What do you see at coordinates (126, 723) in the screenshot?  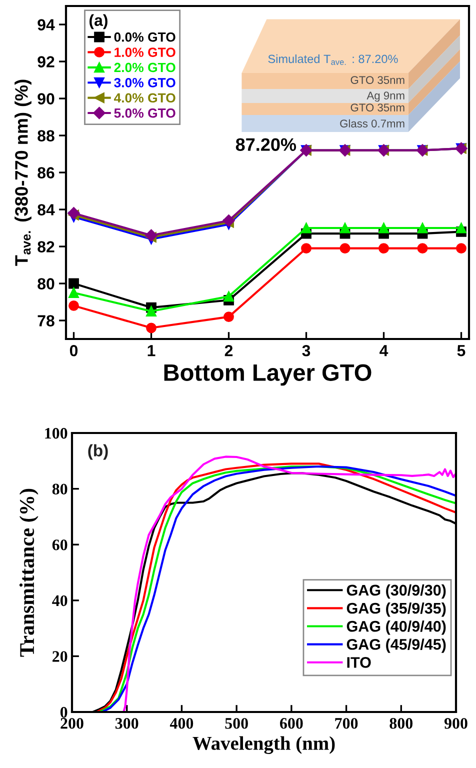 I see `x-tick-label: 300` at bounding box center [126, 723].